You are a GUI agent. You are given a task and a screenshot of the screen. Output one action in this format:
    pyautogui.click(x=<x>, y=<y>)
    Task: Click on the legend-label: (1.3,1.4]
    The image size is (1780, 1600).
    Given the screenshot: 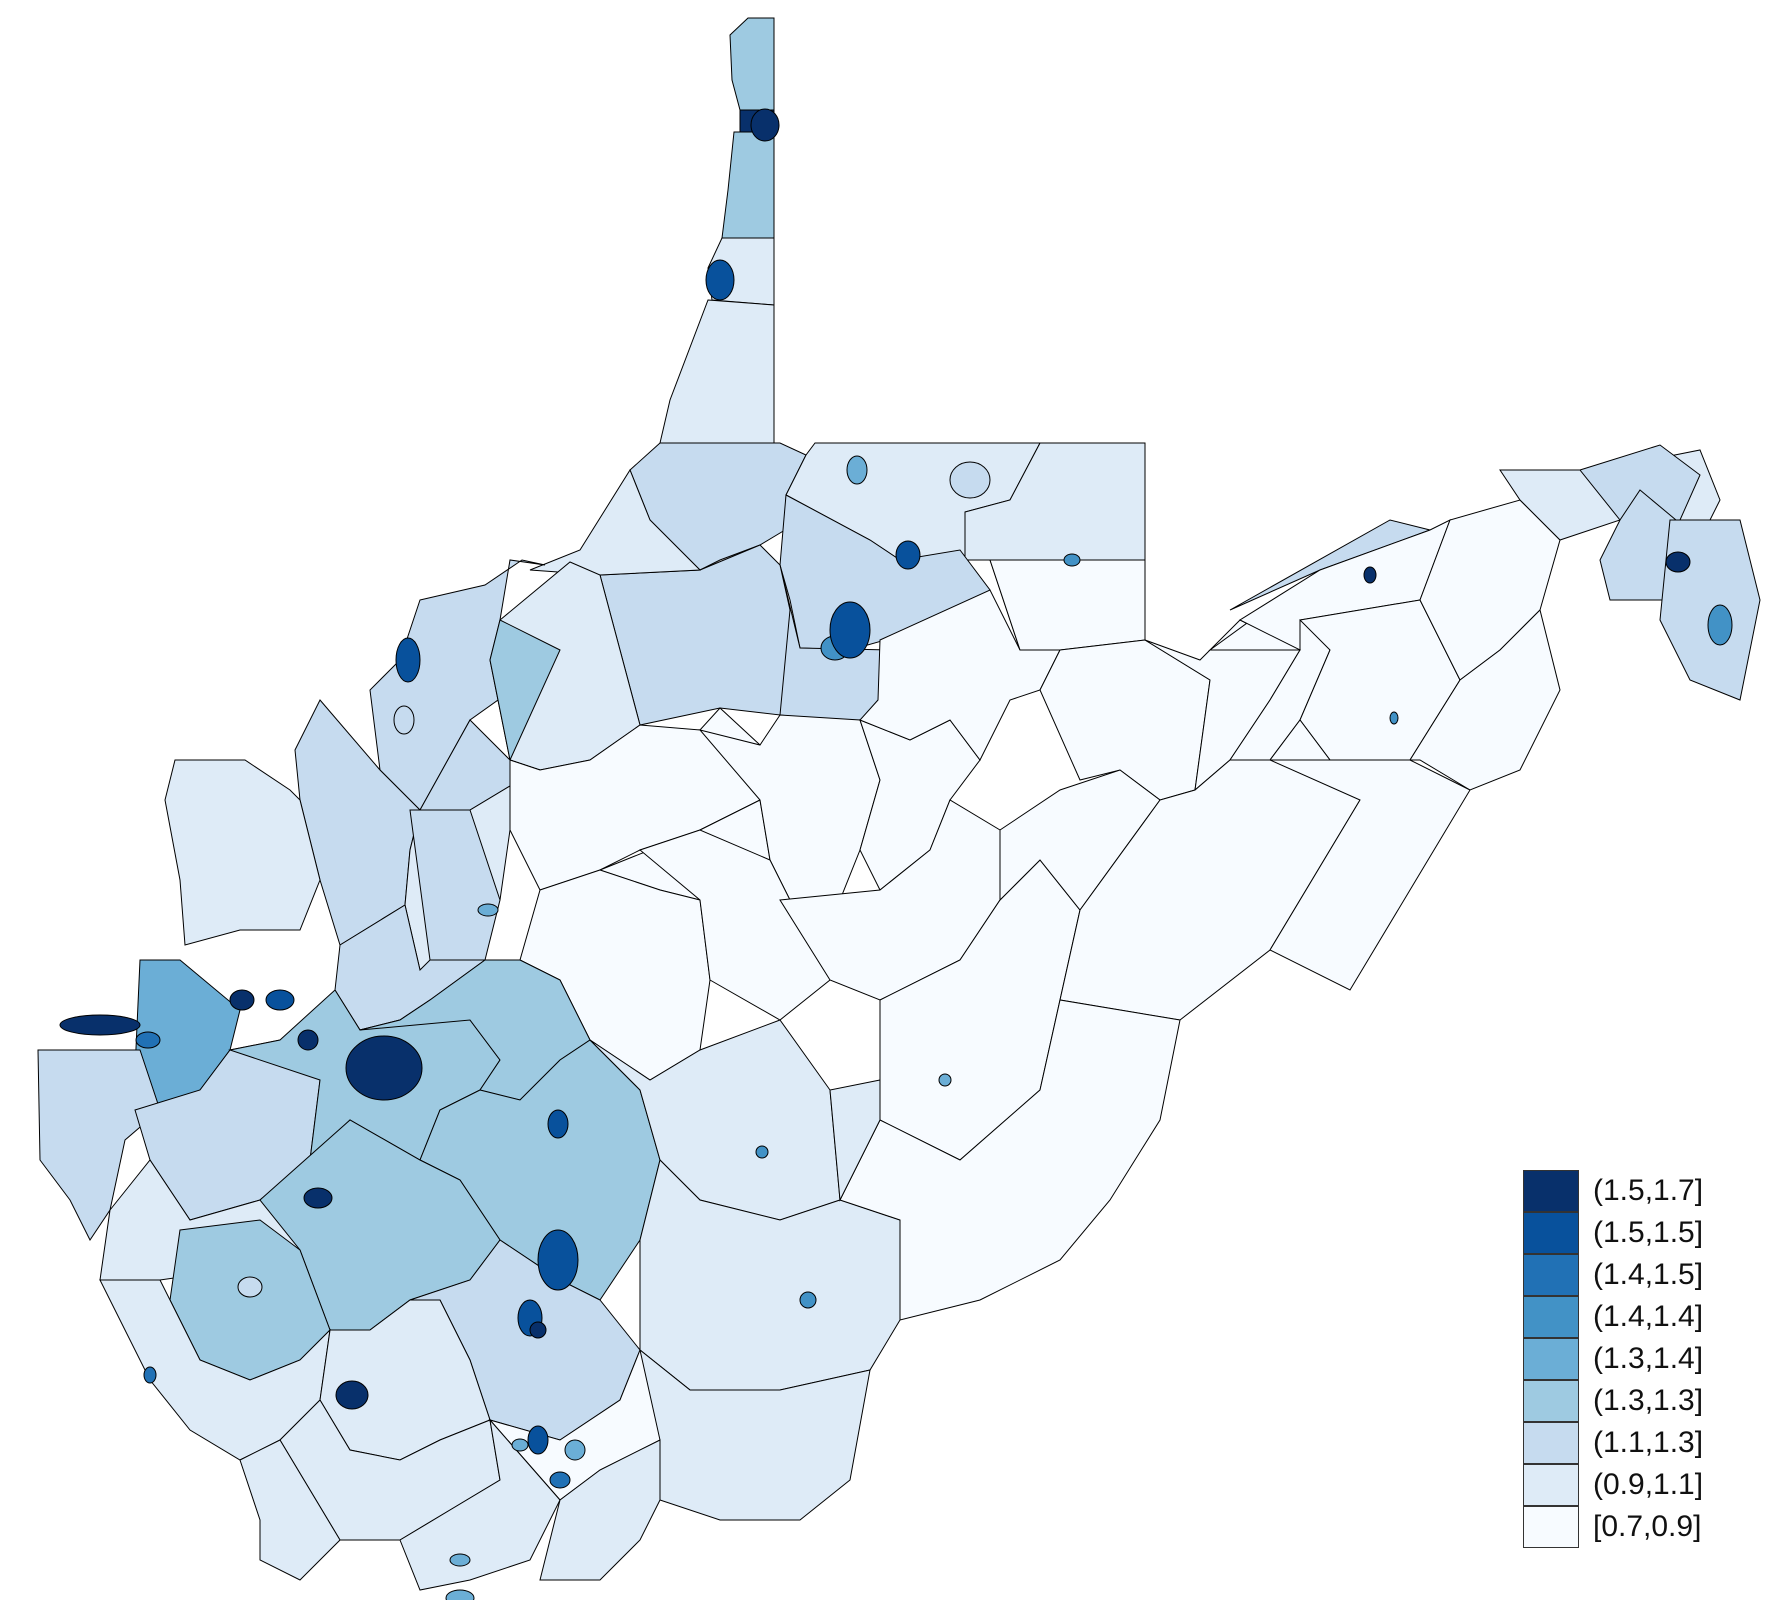 What is the action you would take?
    pyautogui.click(x=1648, y=1358)
    